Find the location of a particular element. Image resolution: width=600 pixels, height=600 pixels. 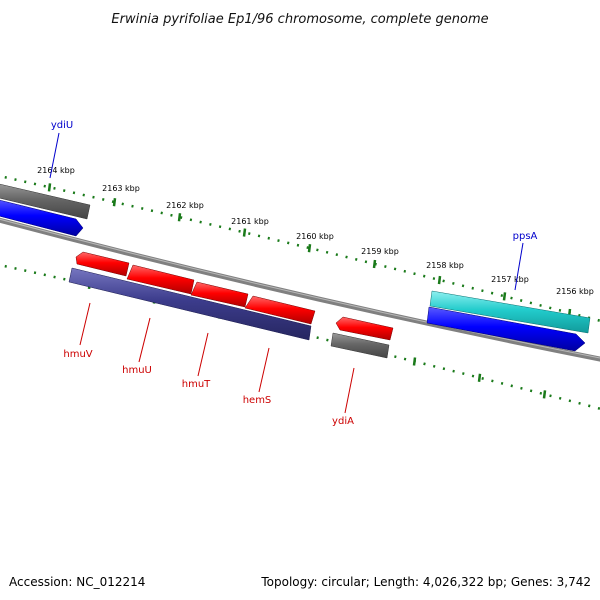

cds-gray-forward is located at coordinates (45, 201).